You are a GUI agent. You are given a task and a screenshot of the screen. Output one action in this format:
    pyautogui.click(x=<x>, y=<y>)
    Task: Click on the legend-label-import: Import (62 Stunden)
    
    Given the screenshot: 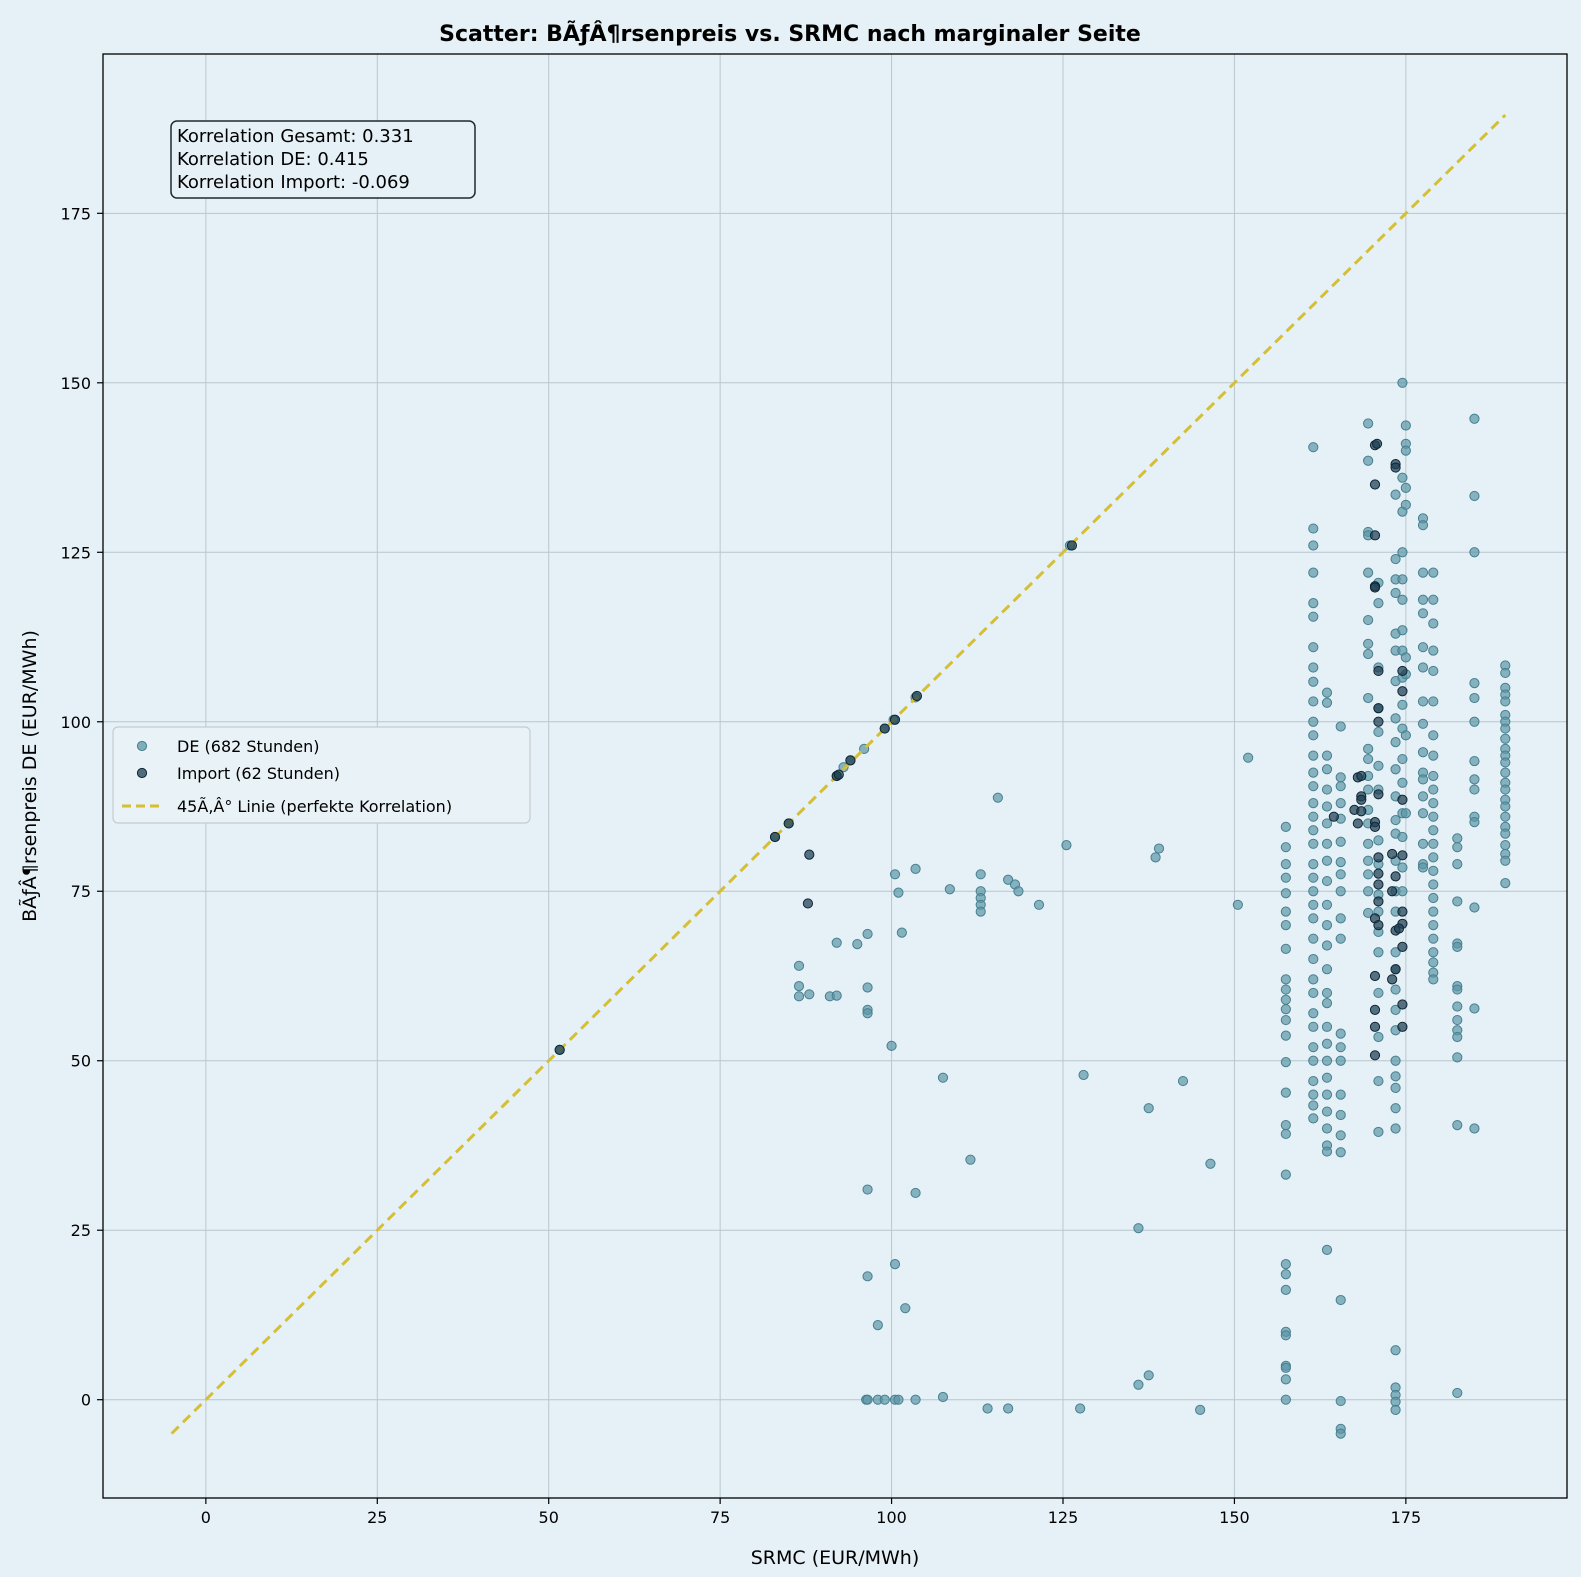 What is the action you would take?
    pyautogui.click(x=258, y=773)
    